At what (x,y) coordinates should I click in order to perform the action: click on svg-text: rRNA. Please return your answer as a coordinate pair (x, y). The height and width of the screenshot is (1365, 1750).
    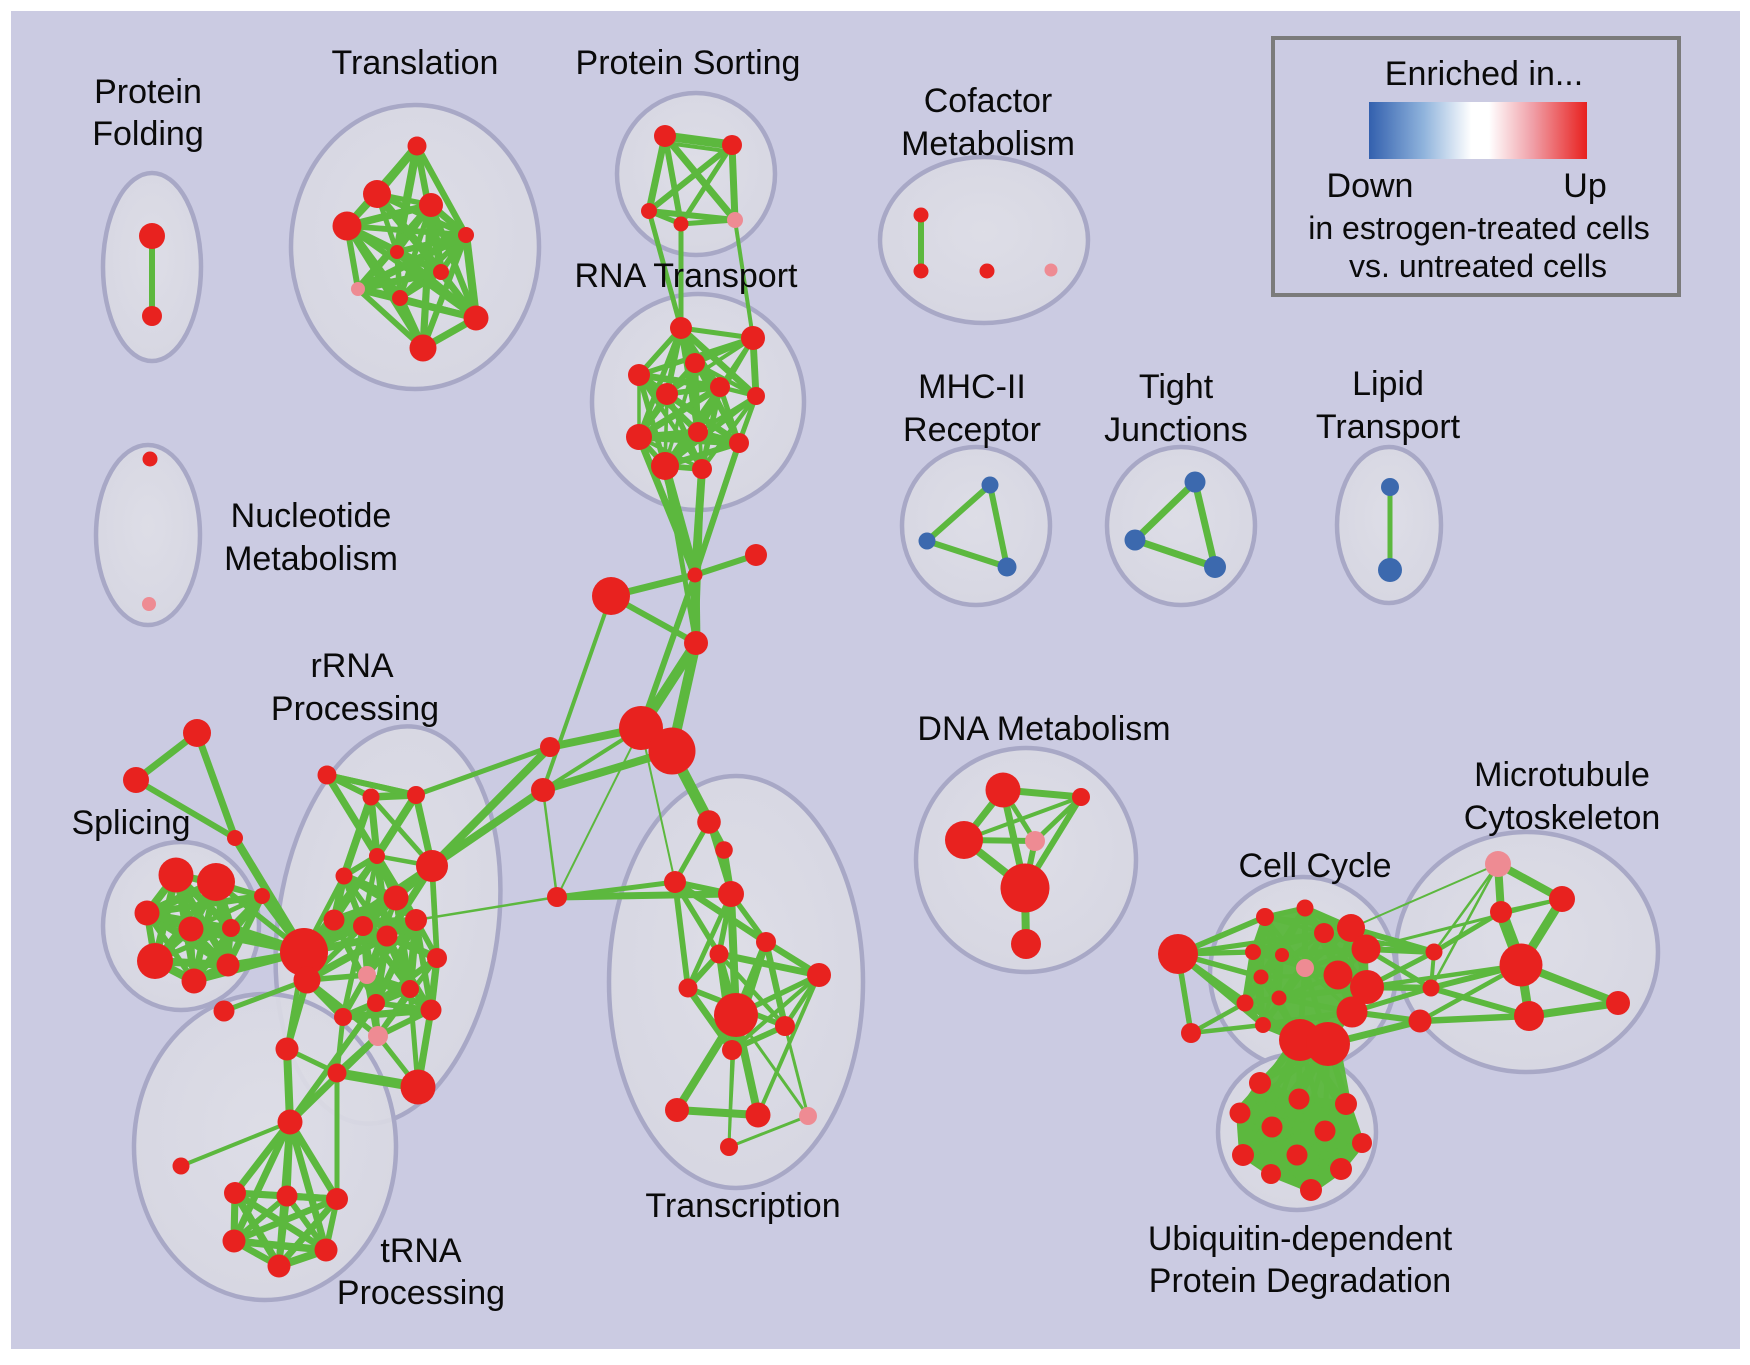
    Looking at the image, I should click on (351, 666).